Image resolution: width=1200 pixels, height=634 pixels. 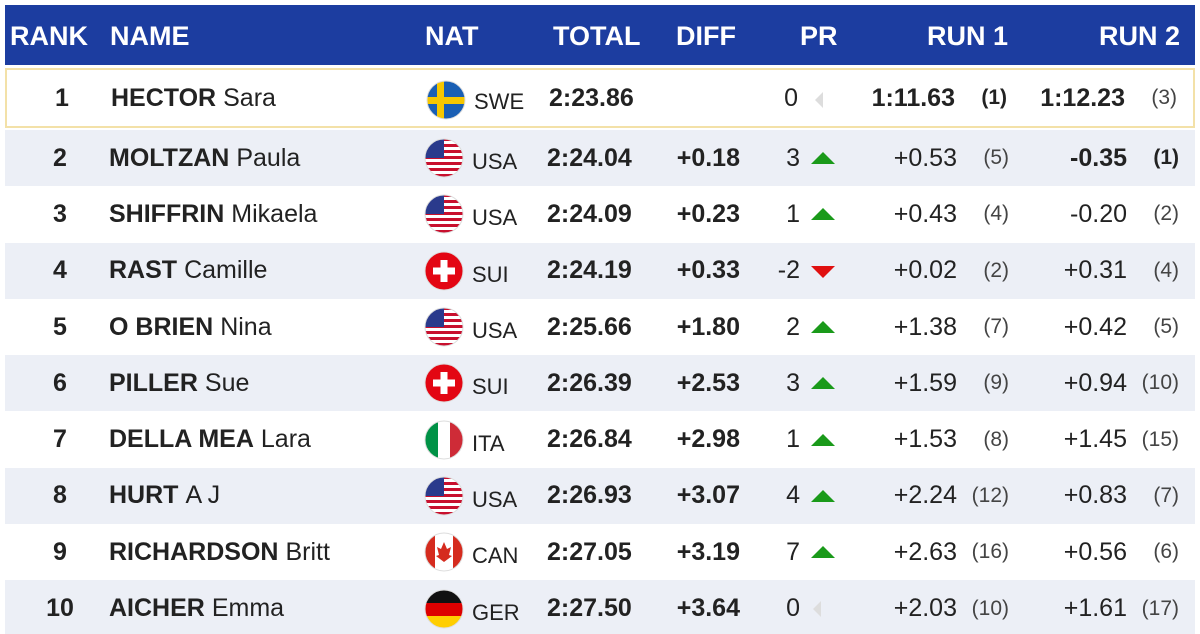 I want to click on diff: +3.07, so click(x=708, y=495).